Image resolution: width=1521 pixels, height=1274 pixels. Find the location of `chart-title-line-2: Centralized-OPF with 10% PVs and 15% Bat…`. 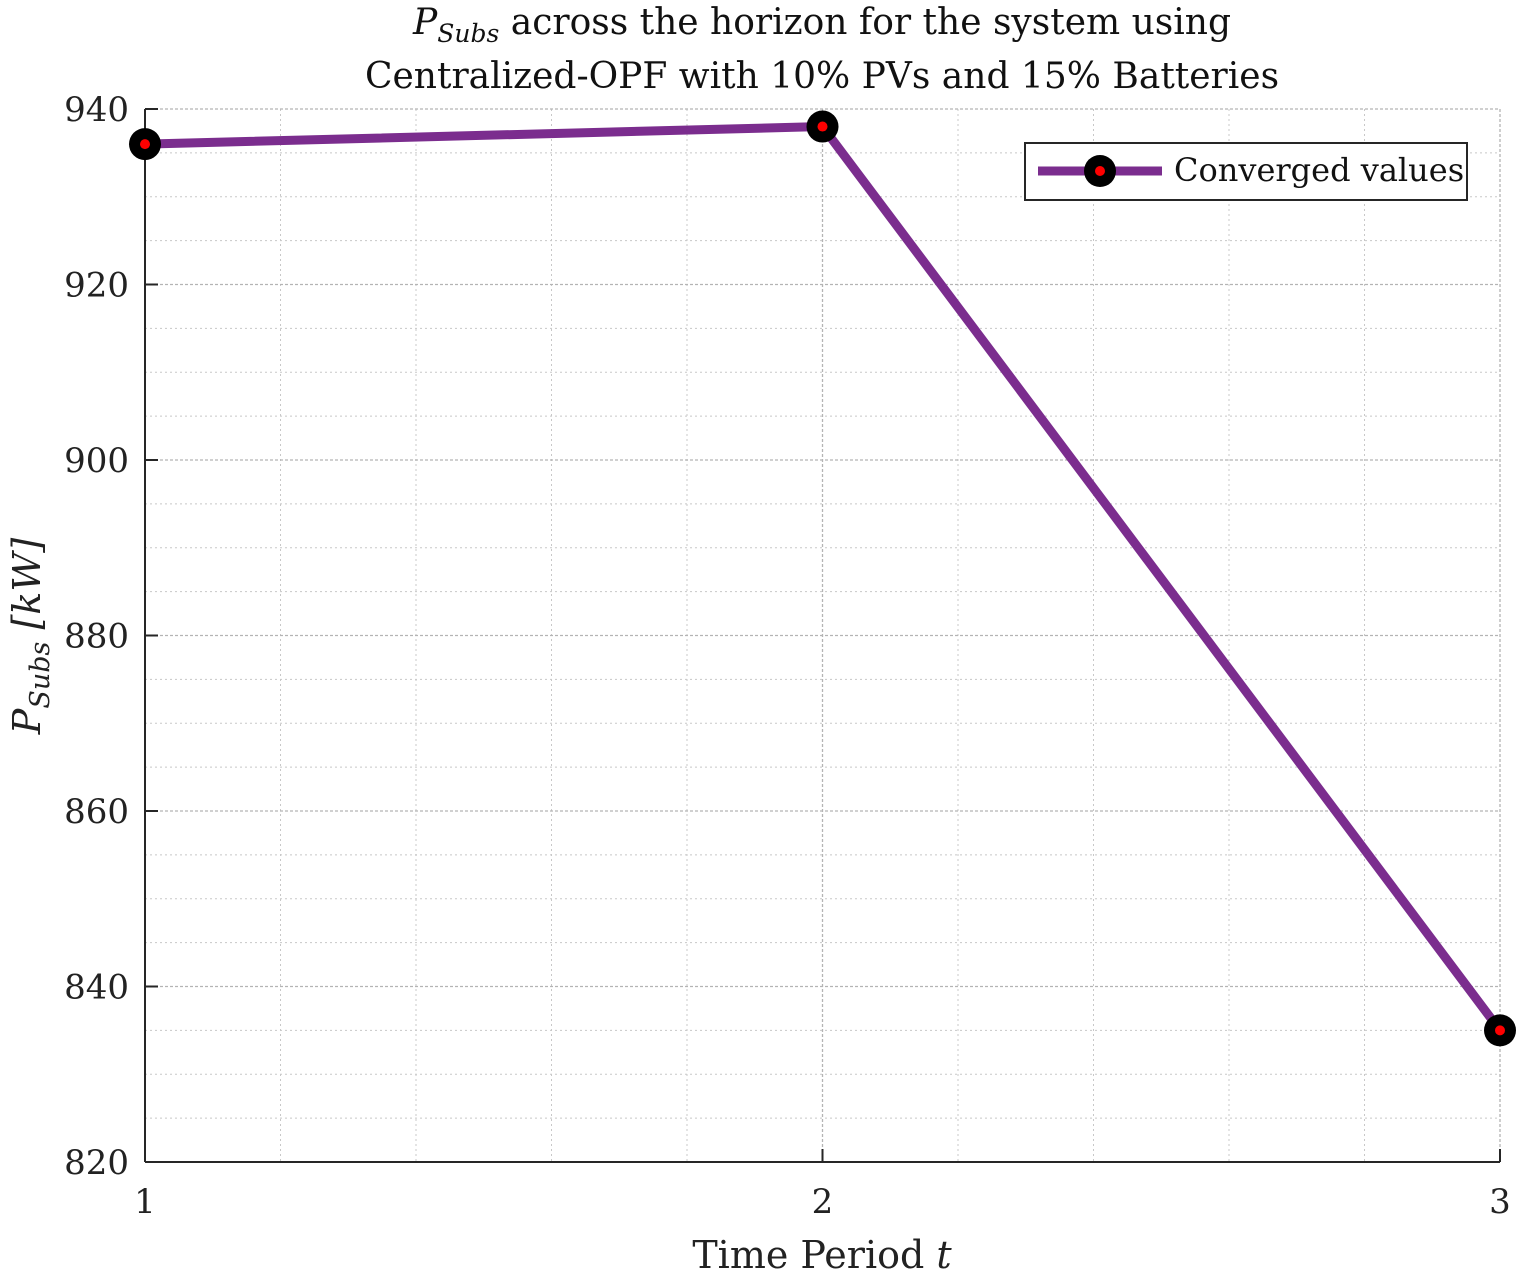

chart-title-line-2: Centralized-OPF with 10% PVs and 15% Bat… is located at coordinates (822, 76).